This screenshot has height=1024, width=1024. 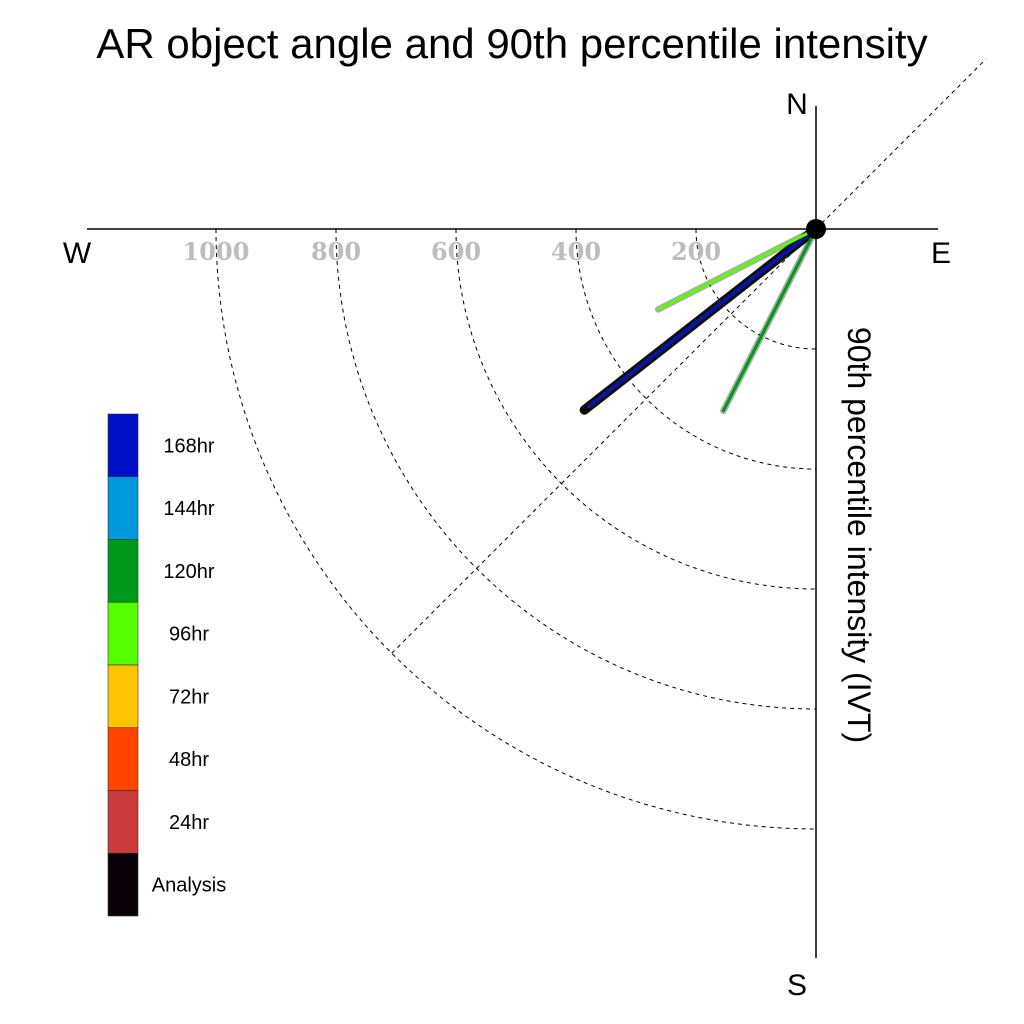 What do you see at coordinates (188, 509) in the screenshot?
I see `legend-label-144hr: 144hr` at bounding box center [188, 509].